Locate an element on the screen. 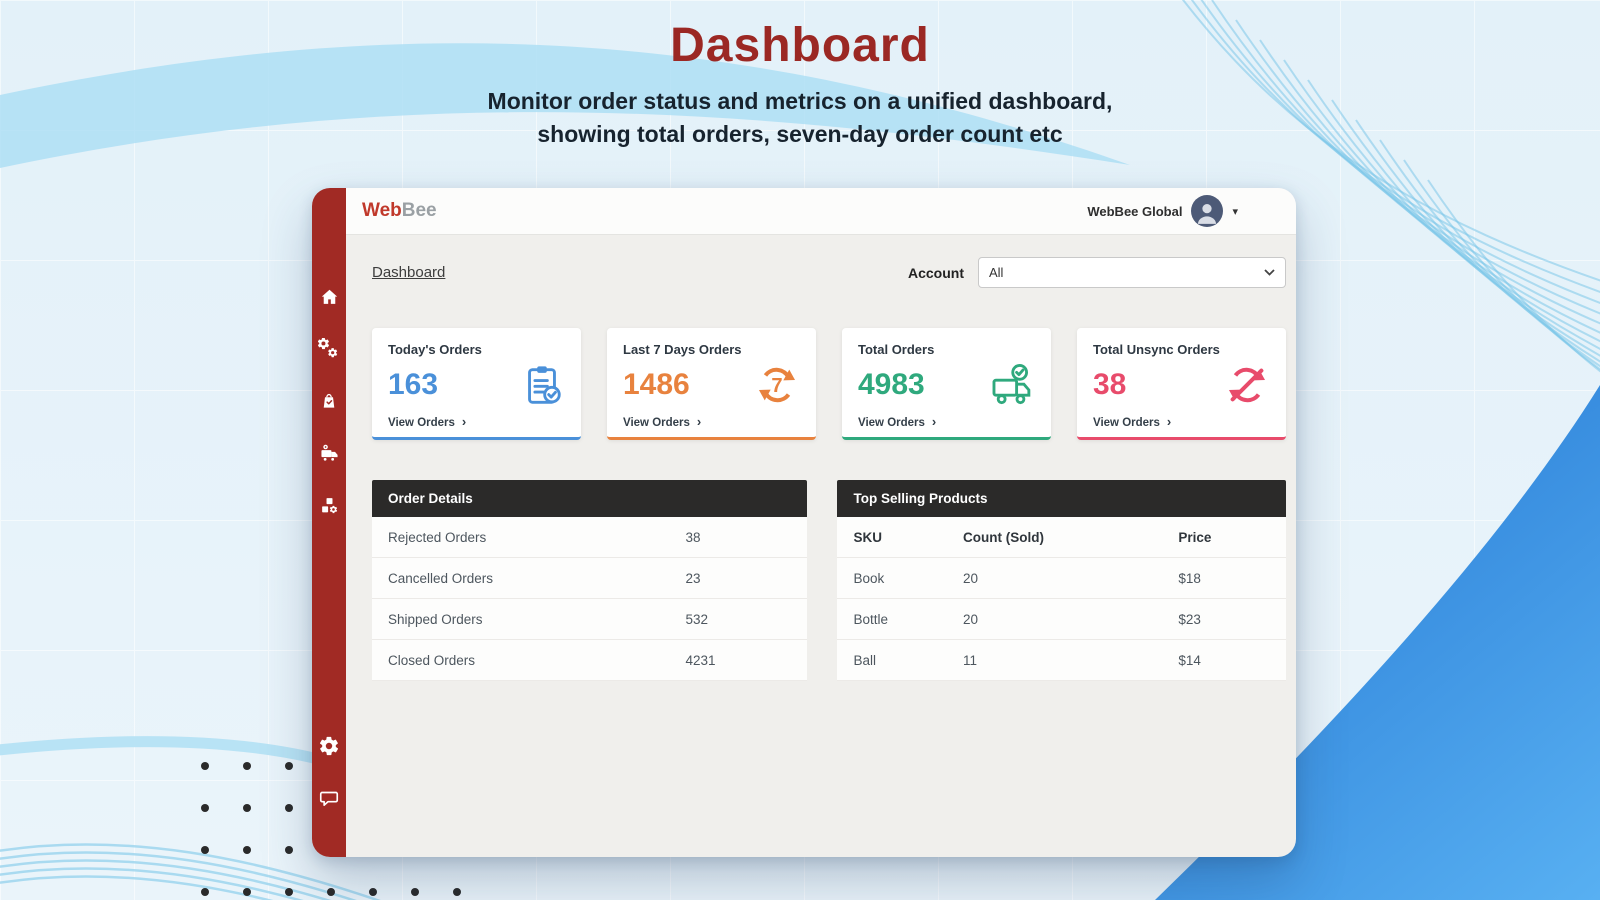 This screenshot has width=1600, height=900. card-value: 38 is located at coordinates (1110, 384).